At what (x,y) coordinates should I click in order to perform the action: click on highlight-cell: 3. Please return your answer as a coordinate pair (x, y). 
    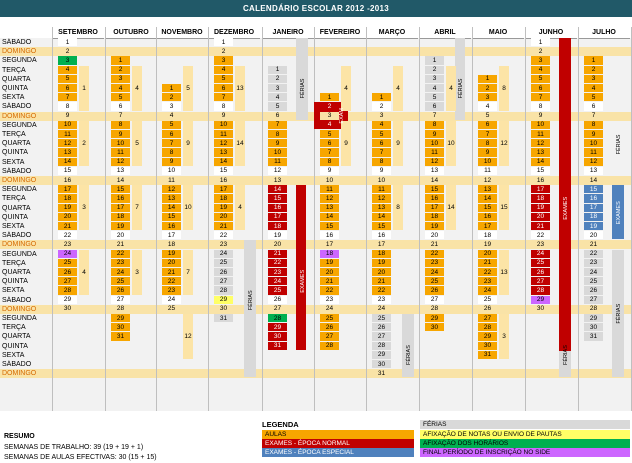
    Looking at the image, I should click on (67, 60).